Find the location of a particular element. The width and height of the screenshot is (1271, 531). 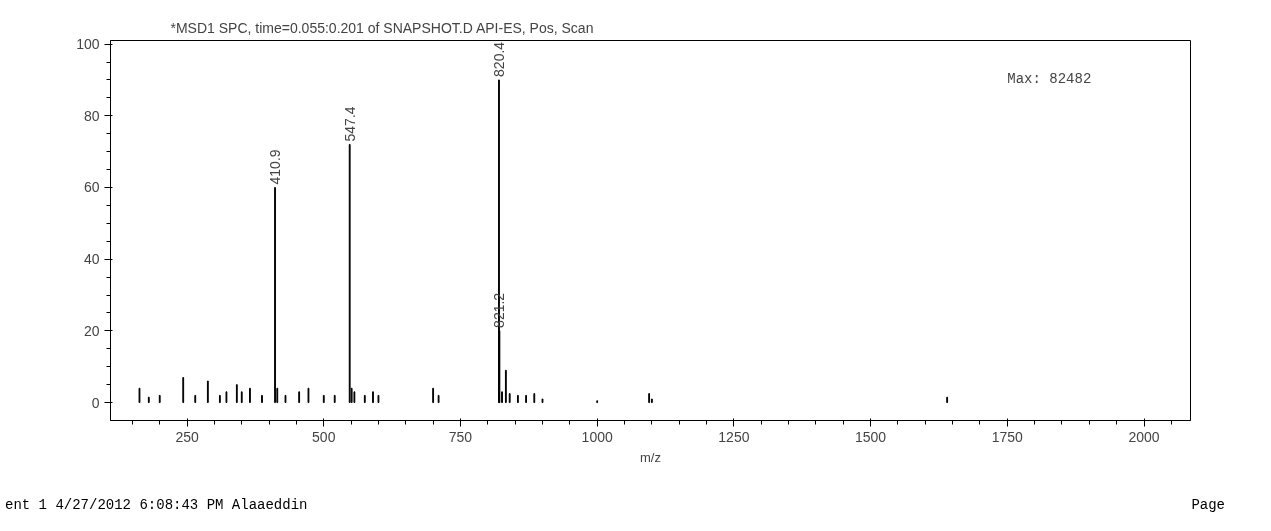

annotation: 820.4 is located at coordinates (498, 59).